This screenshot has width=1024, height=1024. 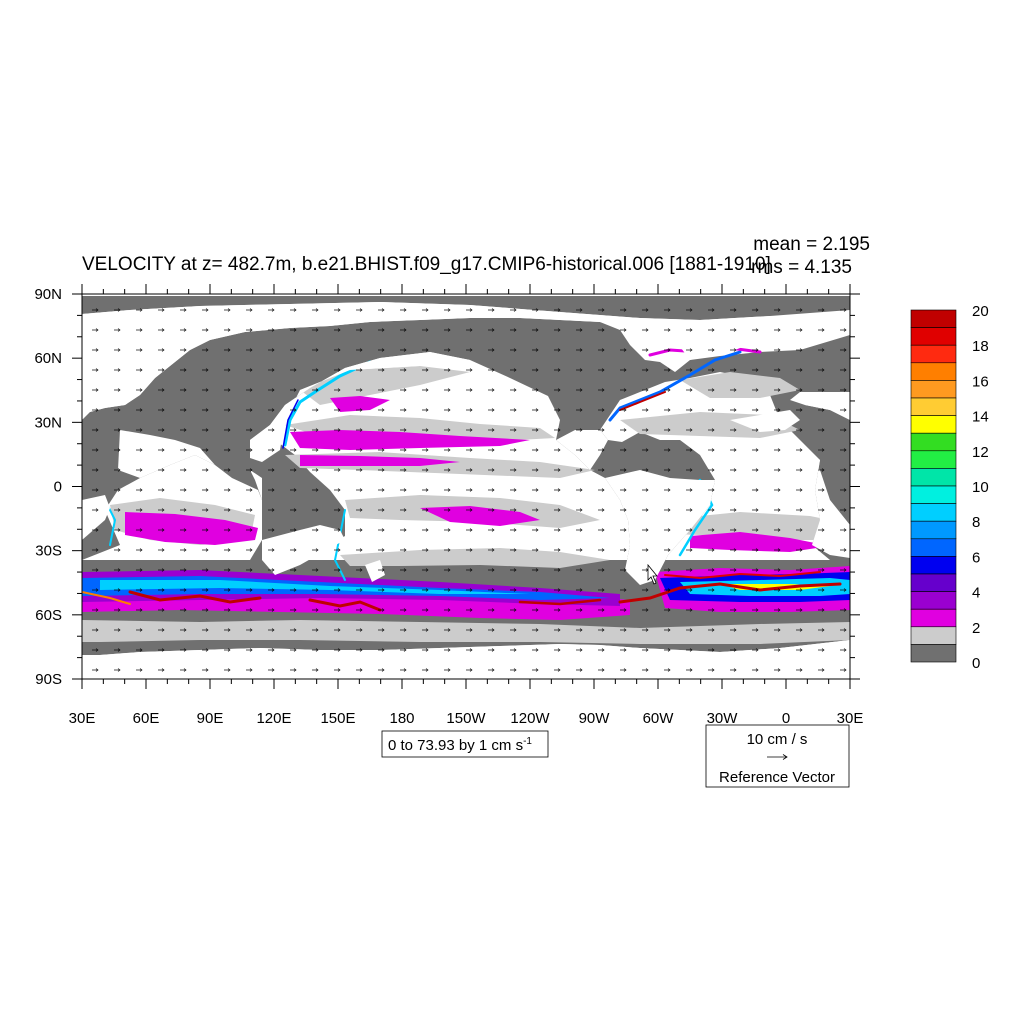 What do you see at coordinates (659, 718) in the screenshot?
I see `lon-label: 60W` at bounding box center [659, 718].